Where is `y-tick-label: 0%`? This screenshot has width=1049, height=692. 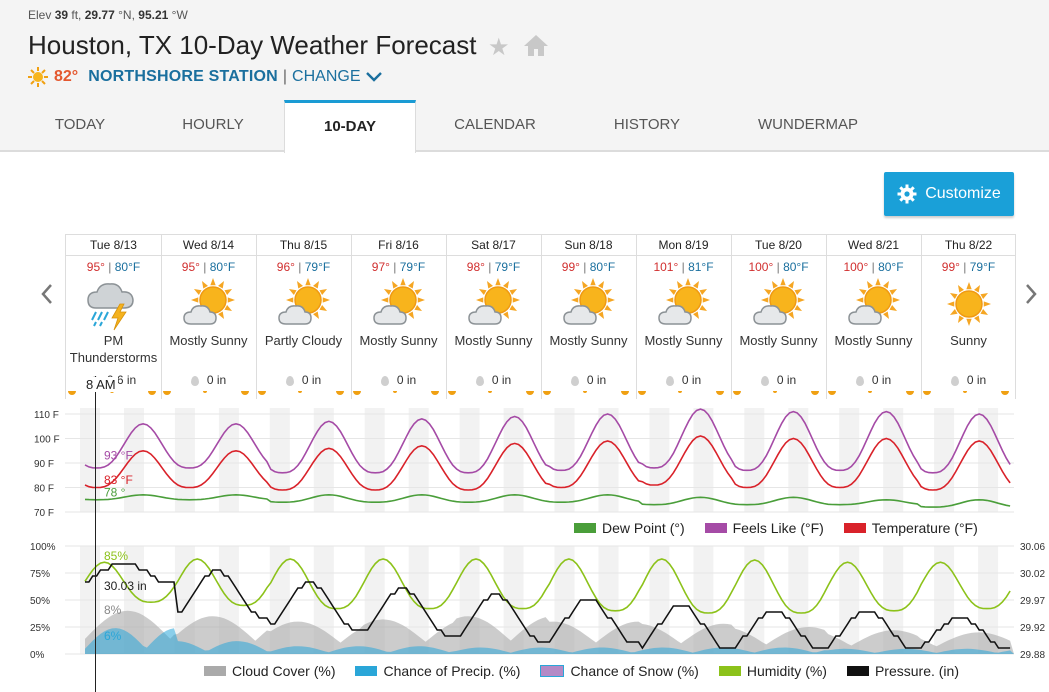
y-tick-label: 0% is located at coordinates (37, 655).